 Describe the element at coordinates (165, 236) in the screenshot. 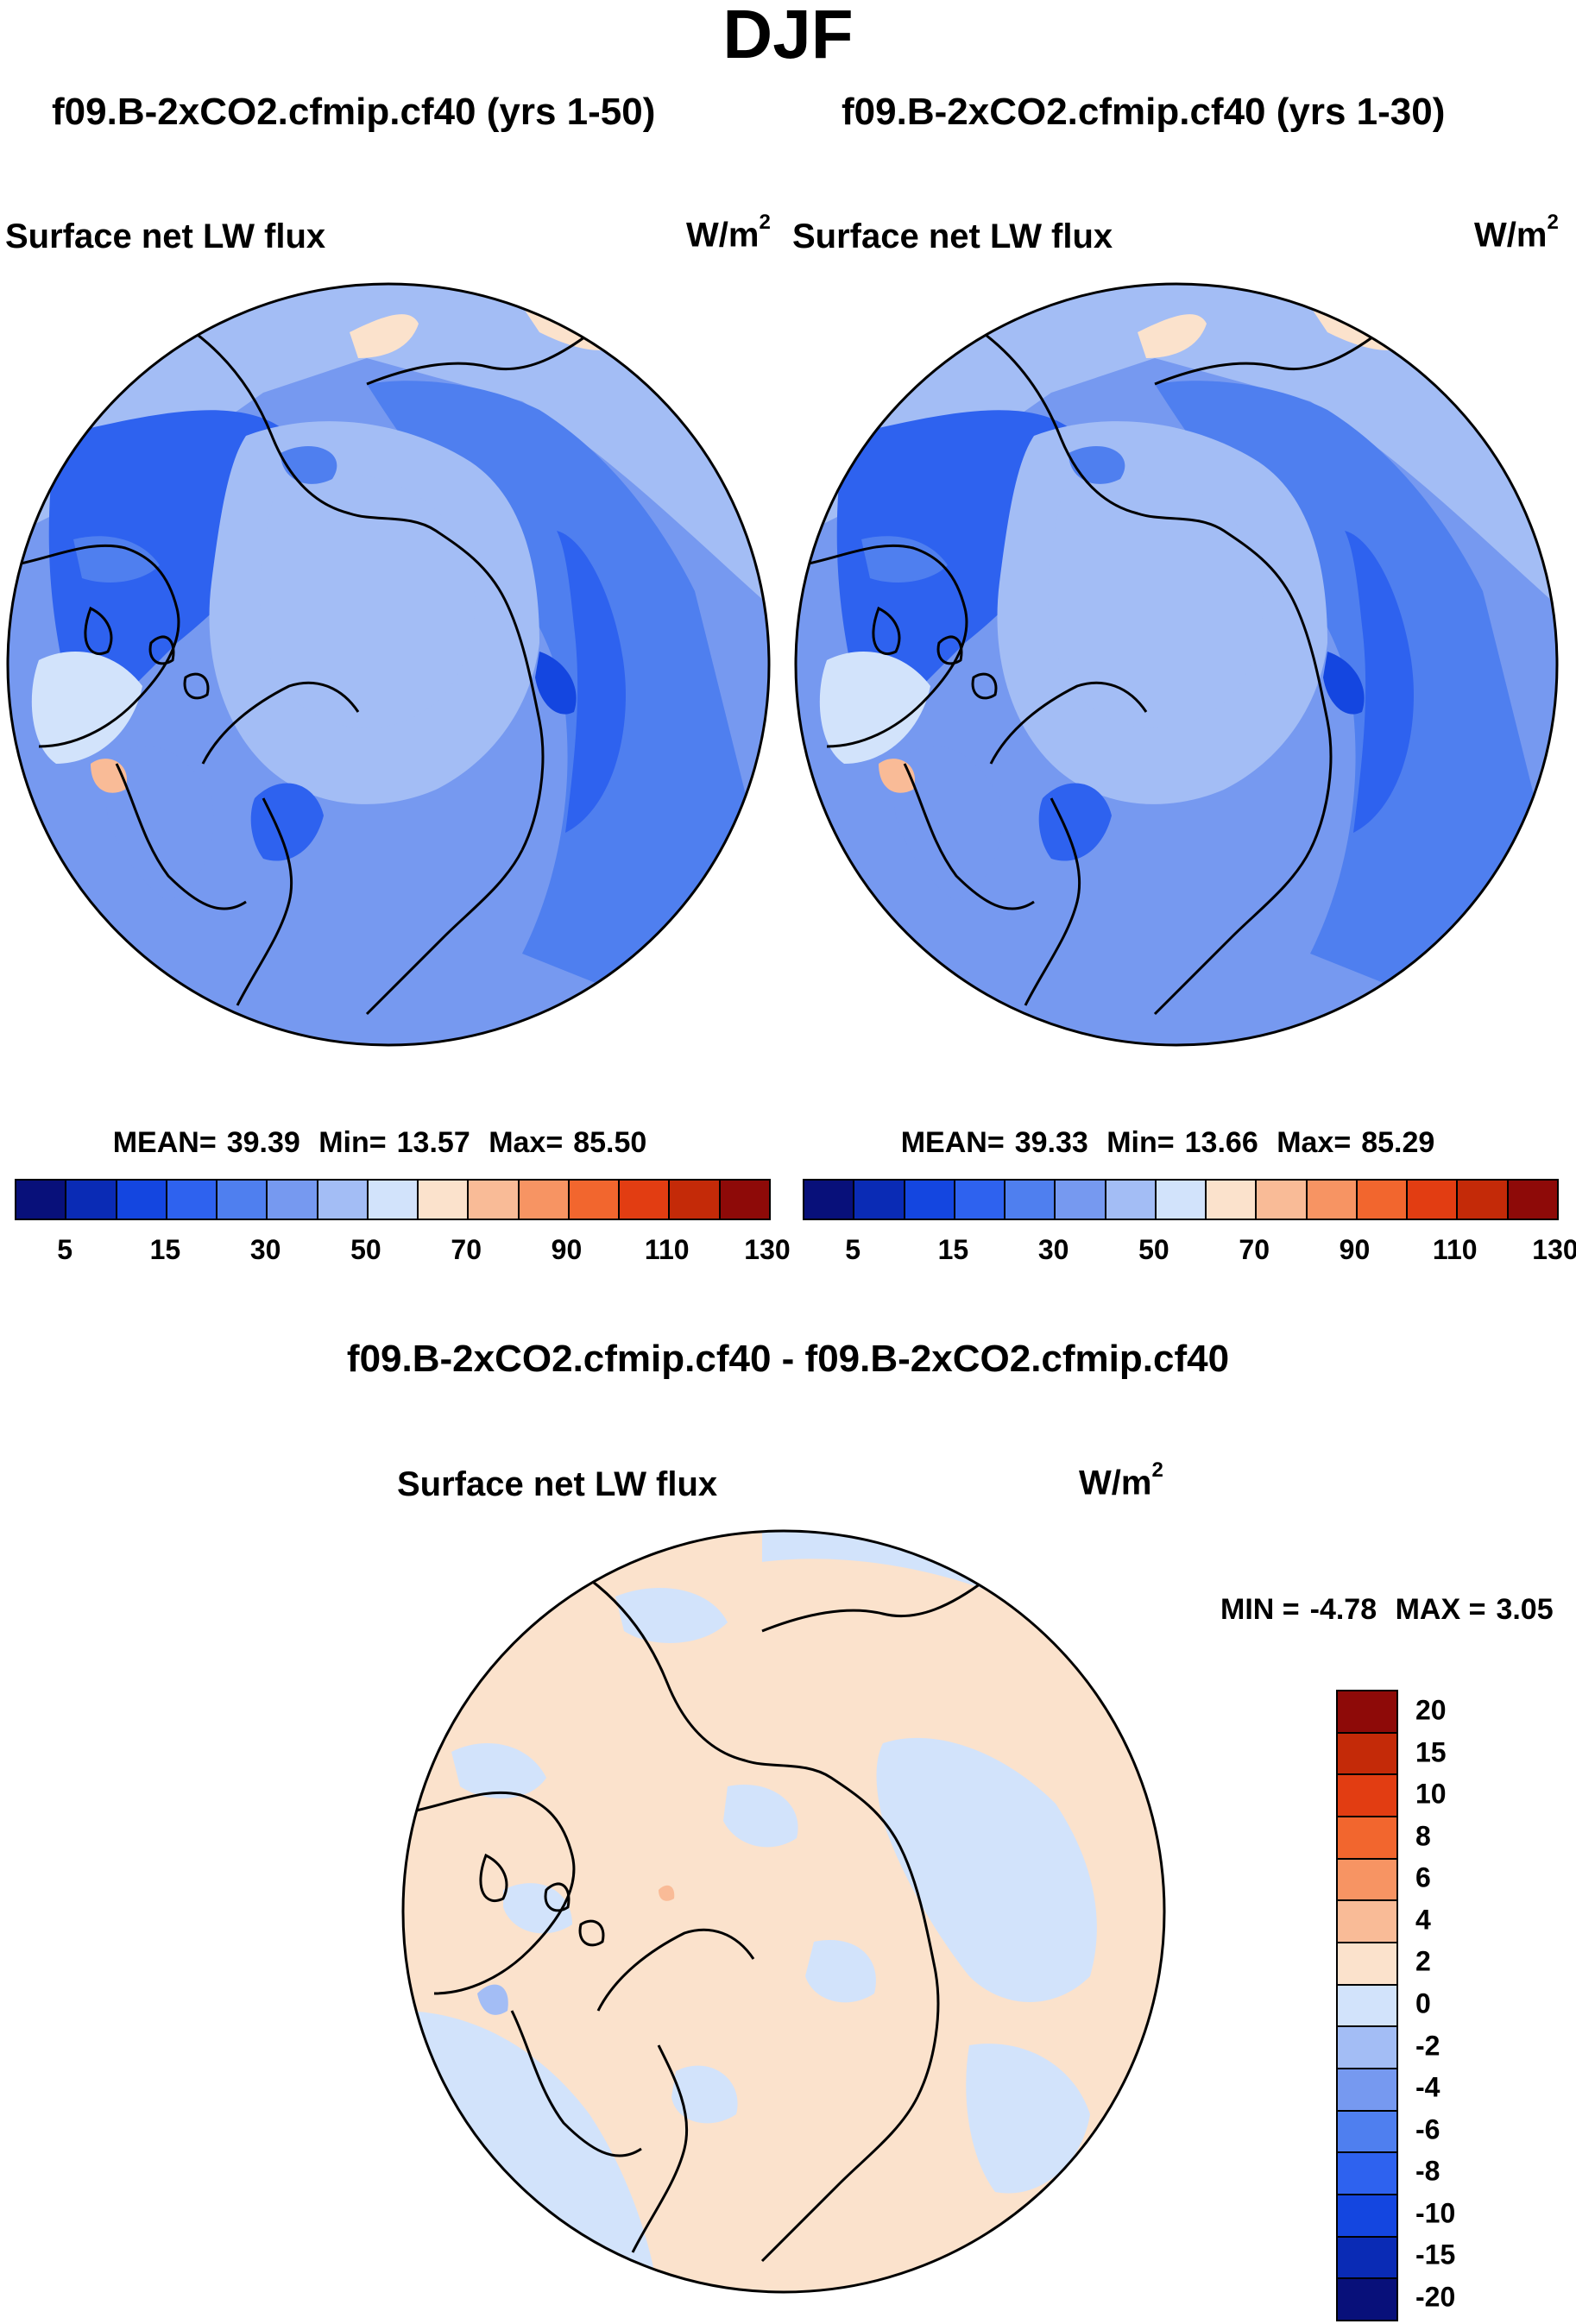

I see `panel-1-variable-label: Surface net LW flux` at that location.